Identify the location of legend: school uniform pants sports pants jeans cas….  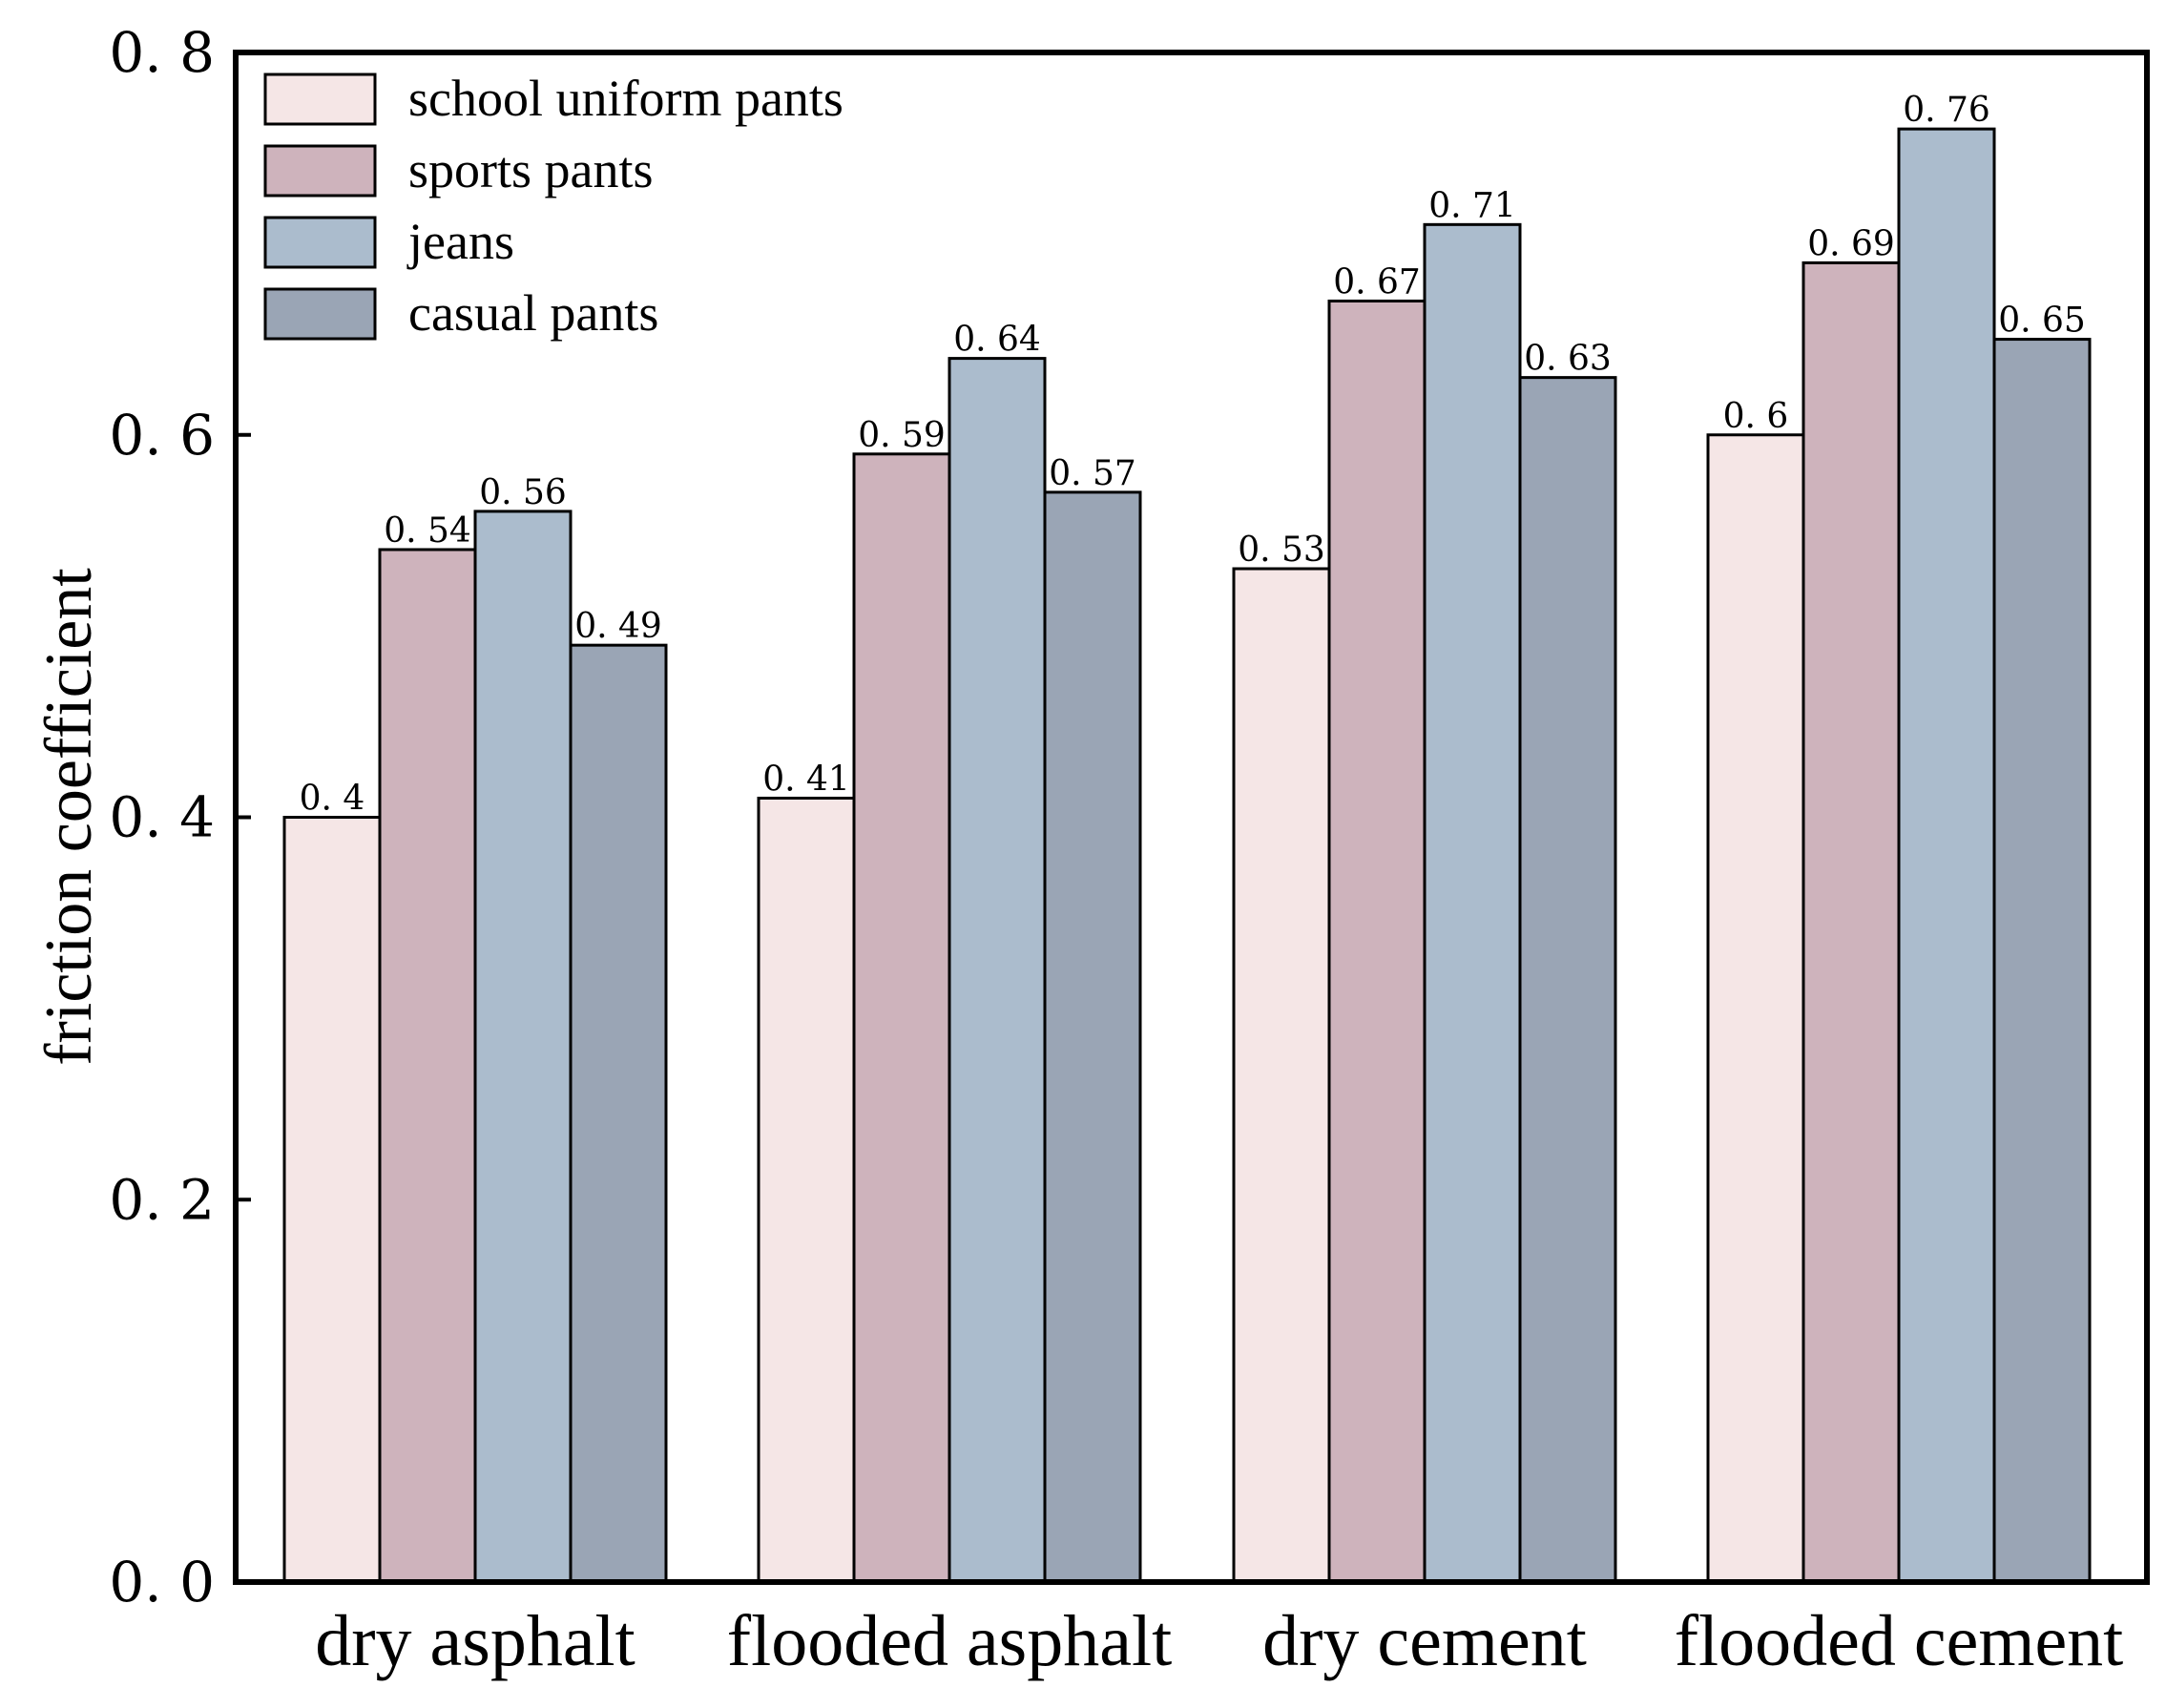
(553, 206).